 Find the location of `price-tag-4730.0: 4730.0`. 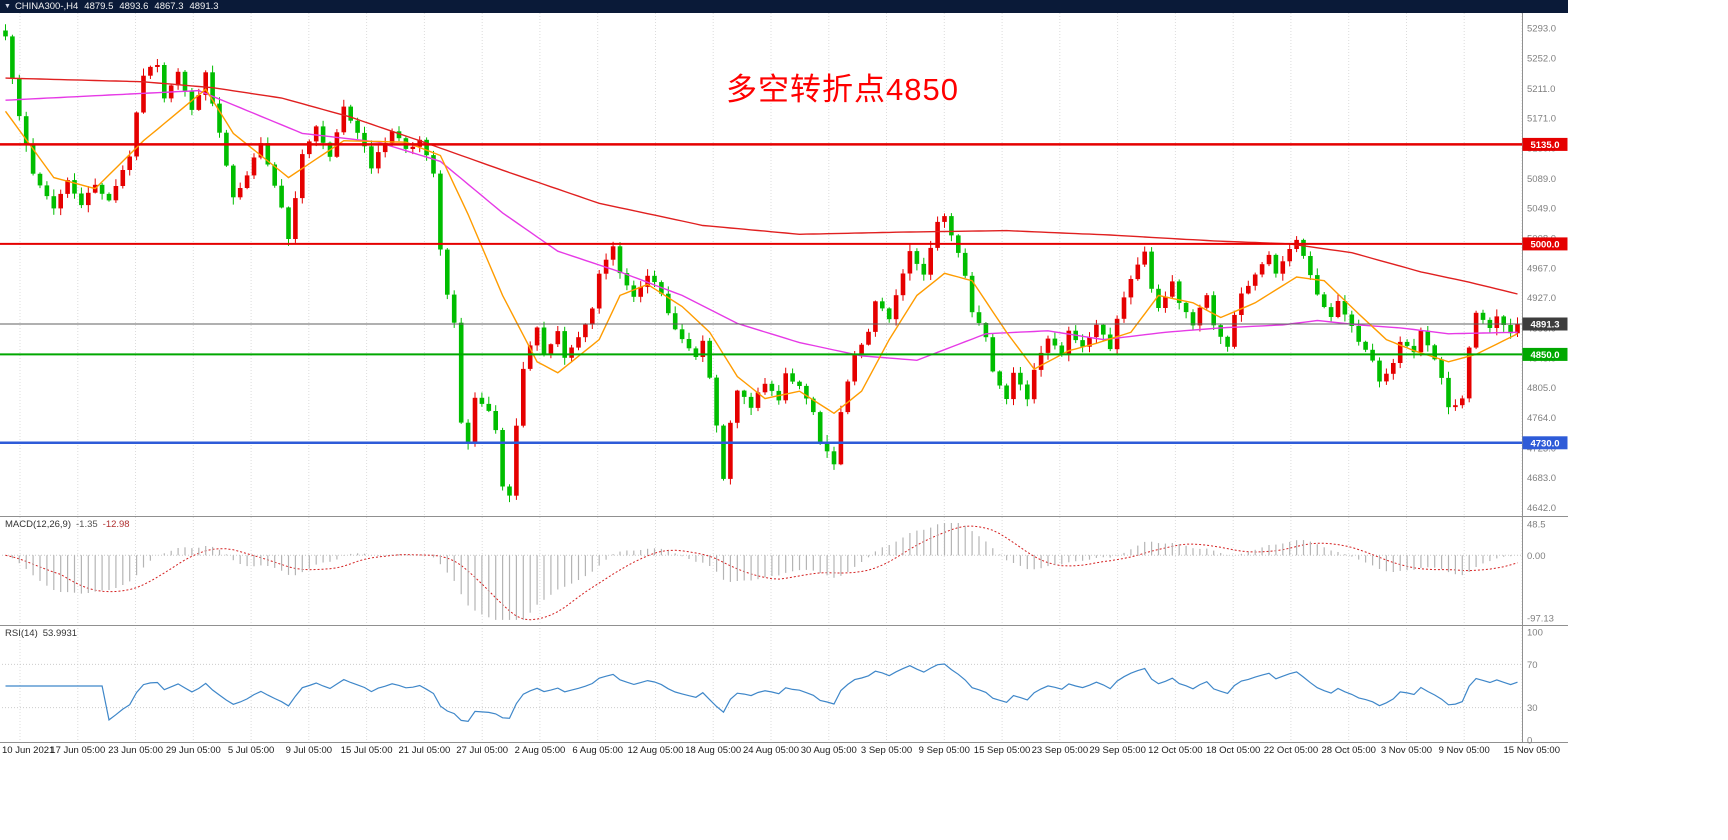

price-tag-4730.0: 4730.0 is located at coordinates (1545, 443).